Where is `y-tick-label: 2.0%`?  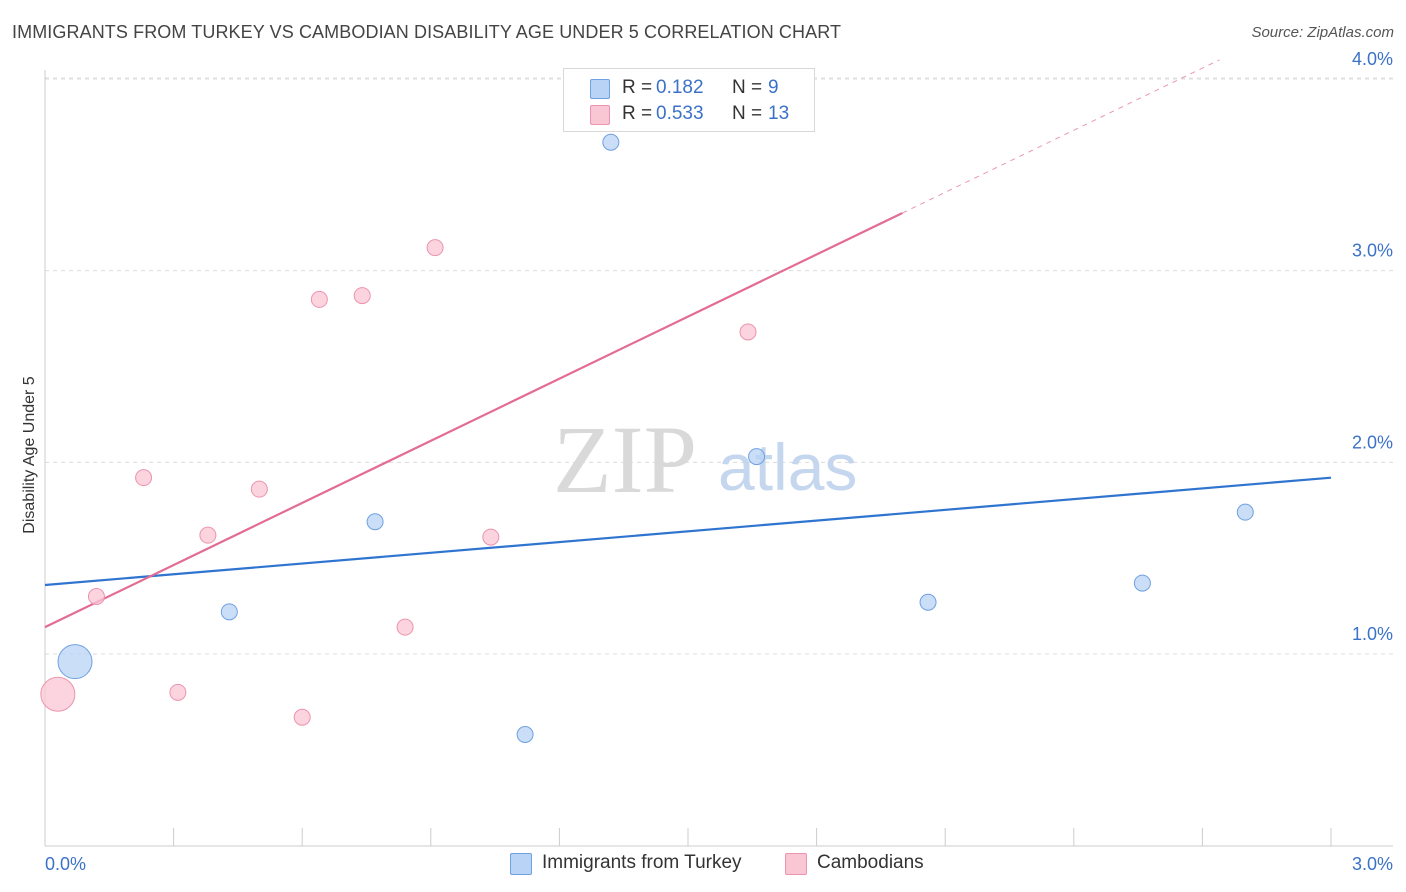
y-tick-label: 2.0% is located at coordinates (1372, 442).